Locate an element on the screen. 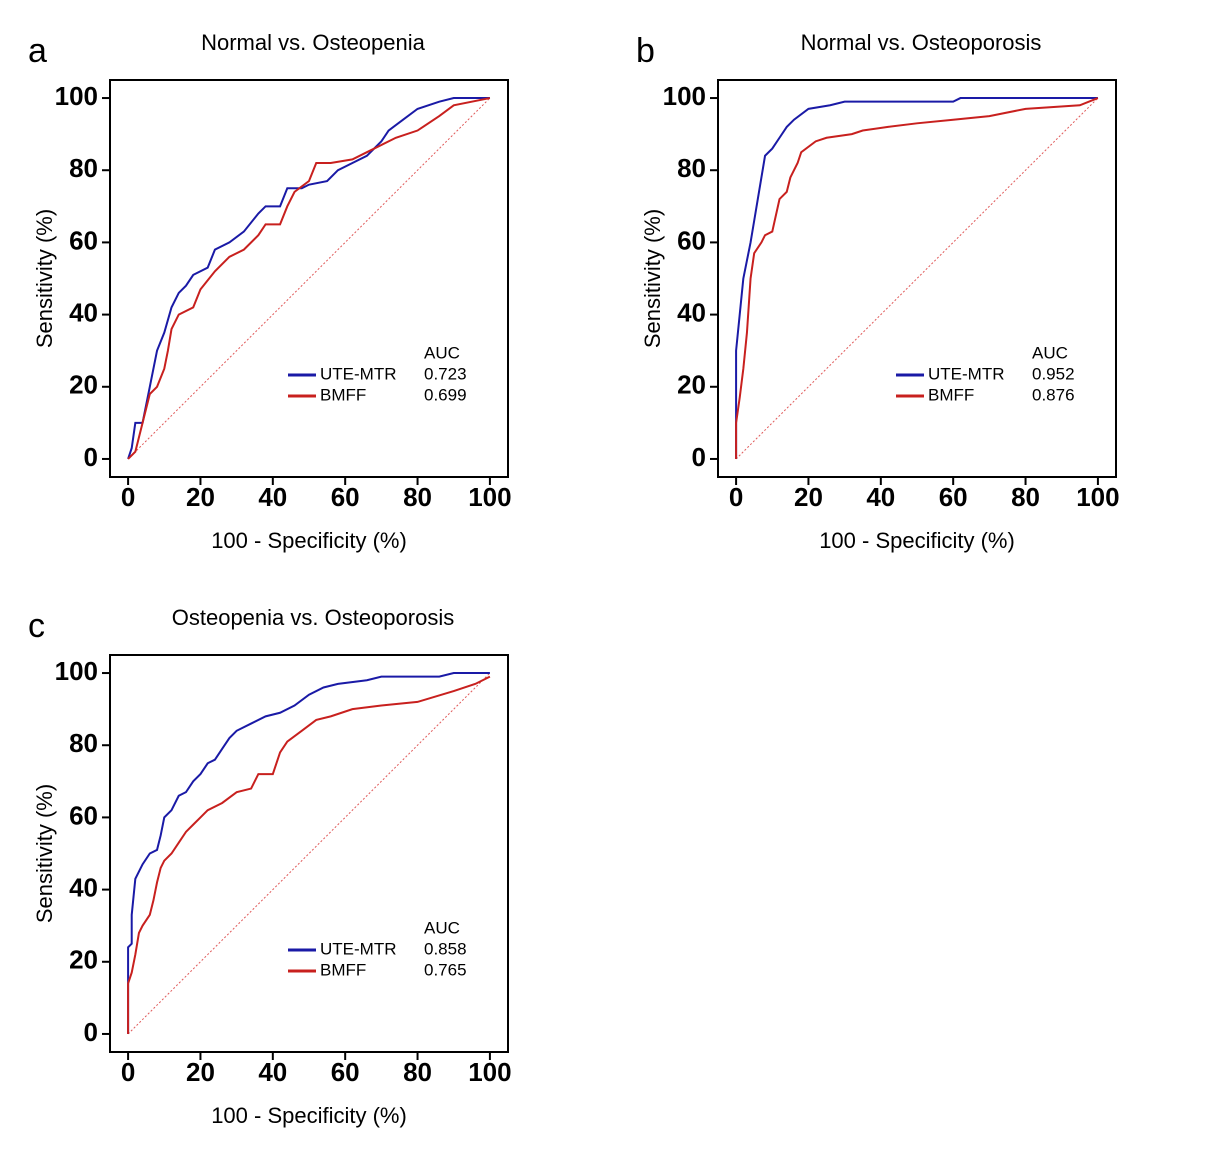 The width and height of the screenshot is (1220, 1162). auc-value: 0.699 is located at coordinates (445, 394).